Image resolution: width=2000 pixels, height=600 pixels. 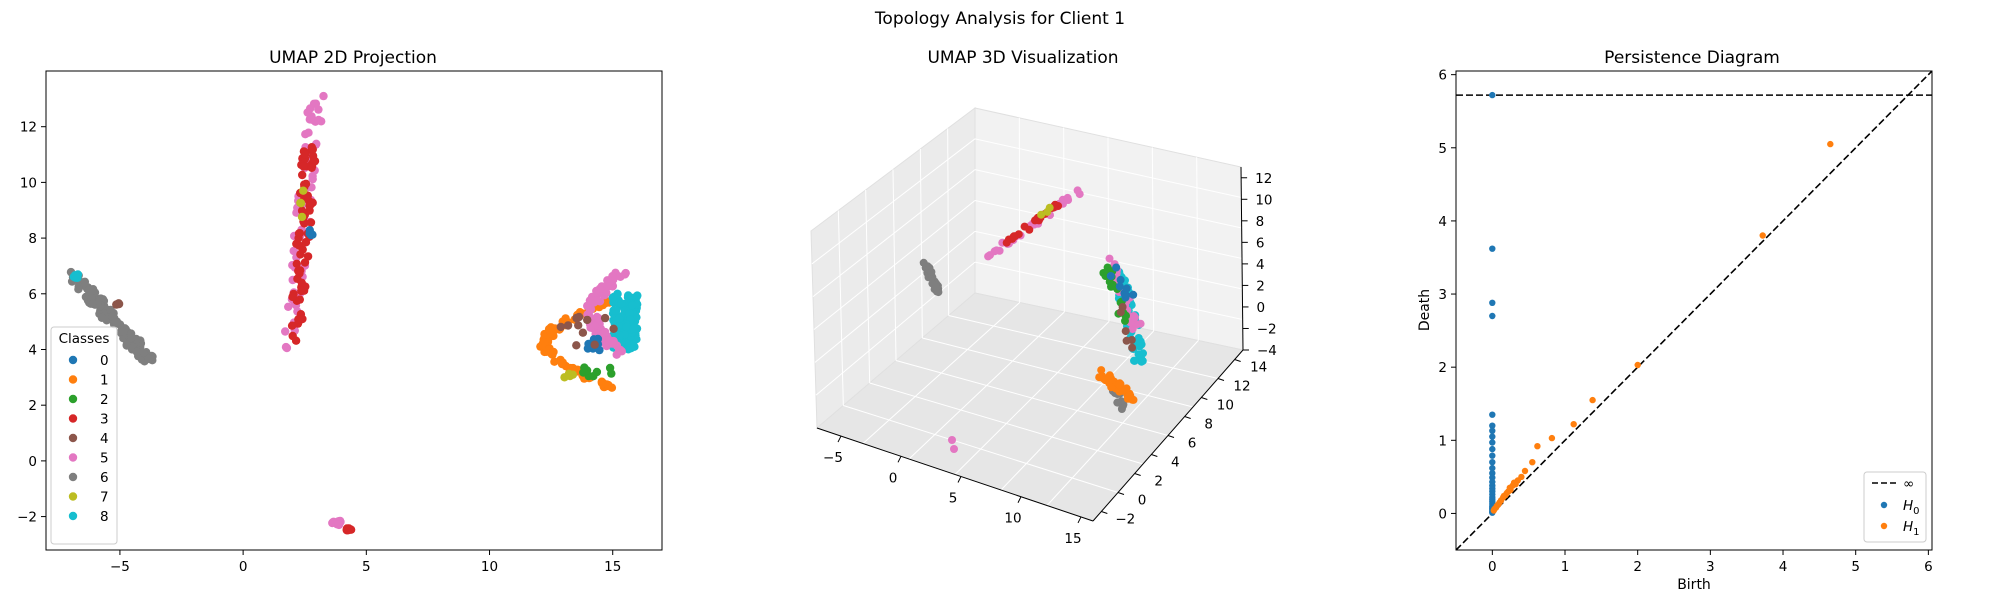 What do you see at coordinates (1000, 19) in the screenshot?
I see `figure-suptitle: Topology Analysis for Client 1` at bounding box center [1000, 19].